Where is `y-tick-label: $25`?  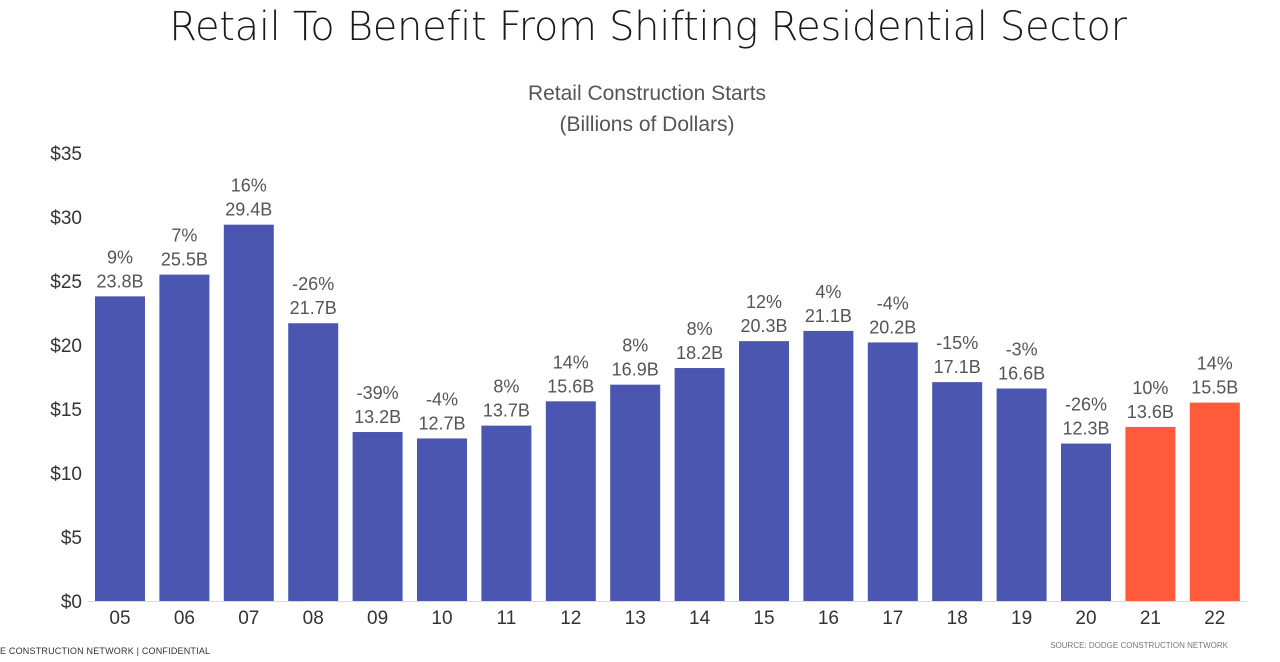
y-tick-label: $25 is located at coordinates (66, 282).